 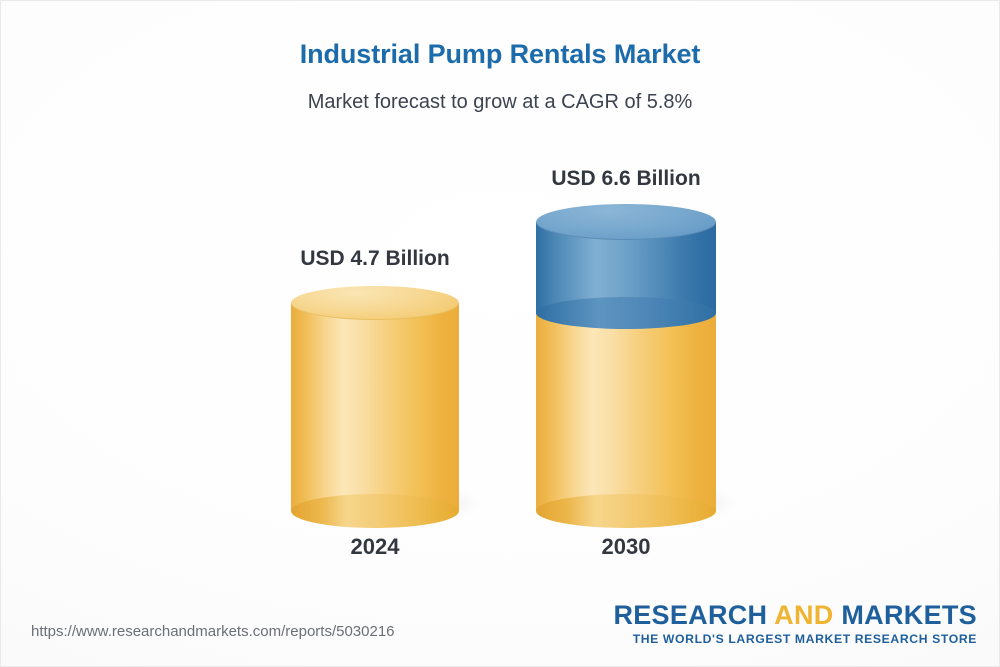 I want to click on bar-segment-blue-underside-2030, so click(x=626, y=313).